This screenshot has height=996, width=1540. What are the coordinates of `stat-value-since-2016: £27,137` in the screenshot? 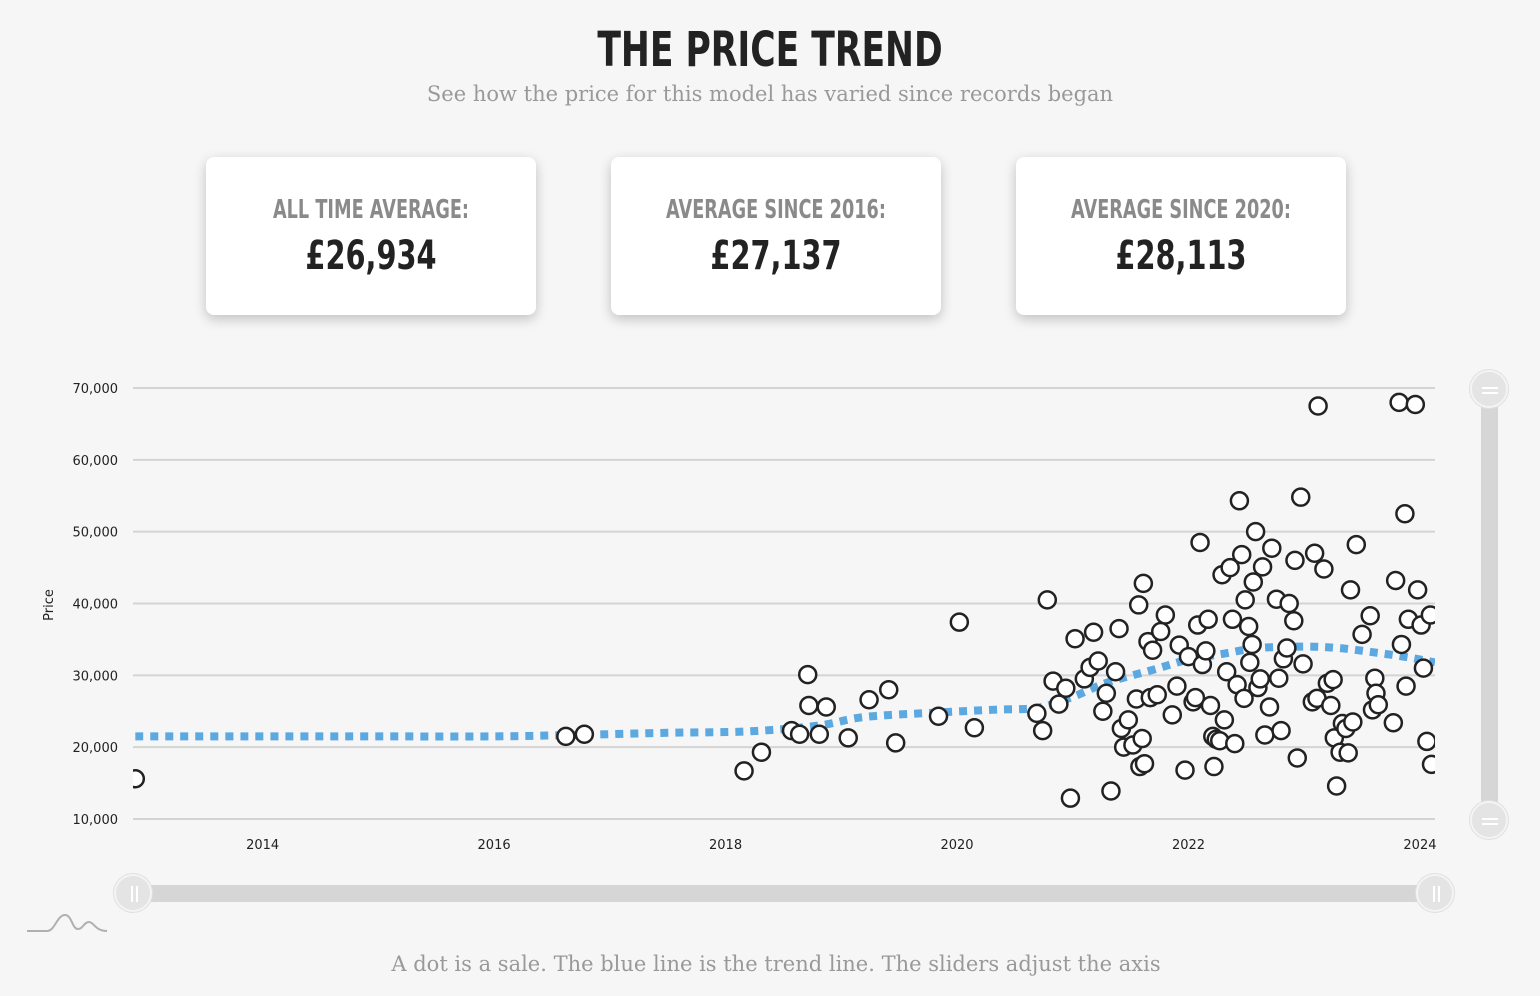 It's located at (776, 256).